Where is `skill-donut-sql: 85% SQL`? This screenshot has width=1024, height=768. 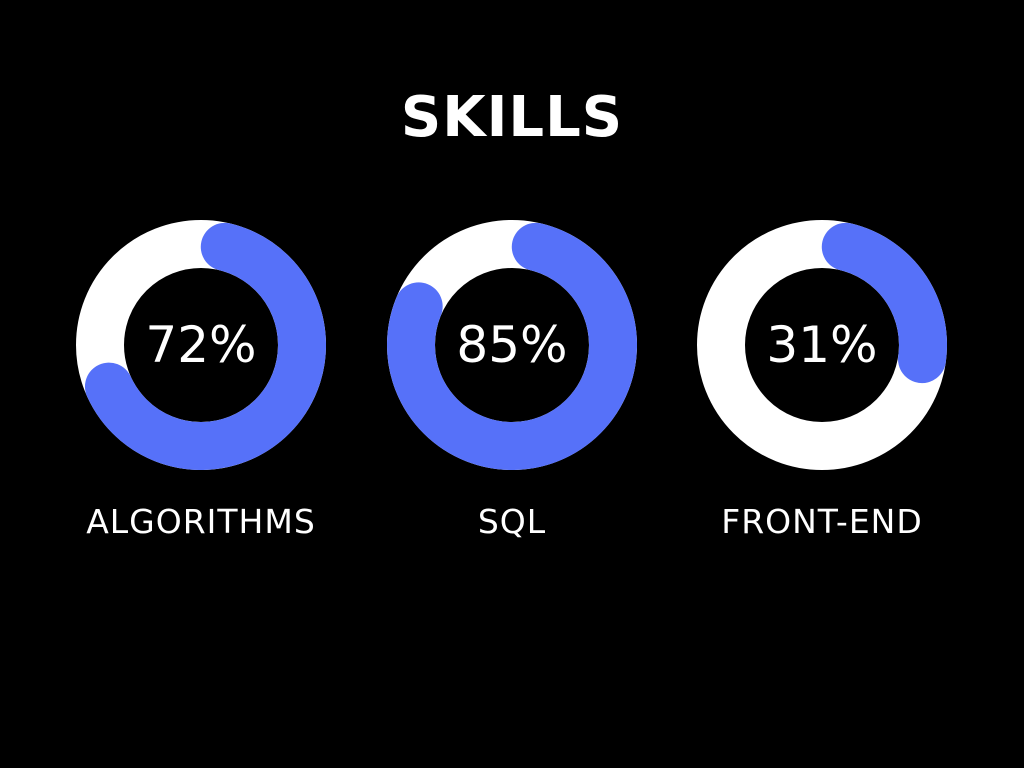
skill-donut-sql: 85% SQL is located at coordinates (512, 390).